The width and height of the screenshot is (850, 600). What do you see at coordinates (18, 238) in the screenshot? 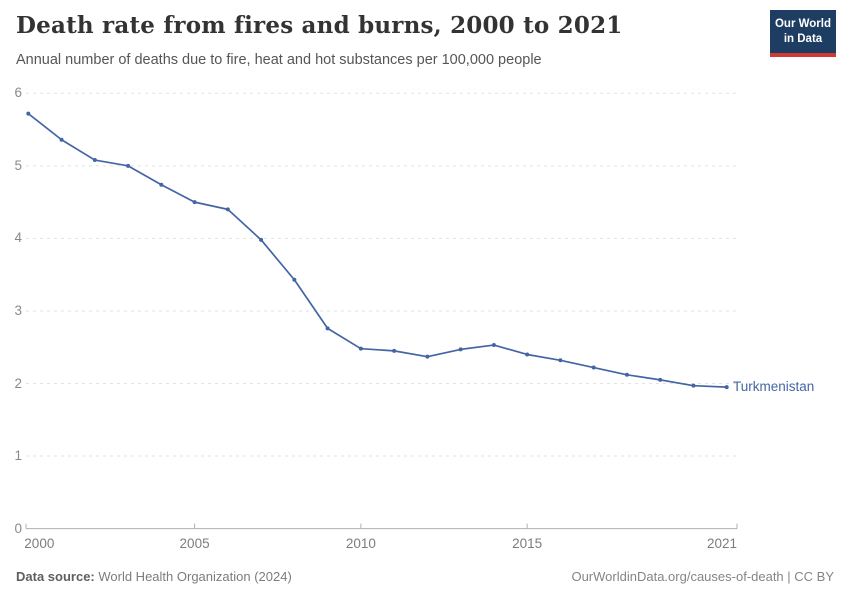
I see `y-tick-label: 4` at bounding box center [18, 238].